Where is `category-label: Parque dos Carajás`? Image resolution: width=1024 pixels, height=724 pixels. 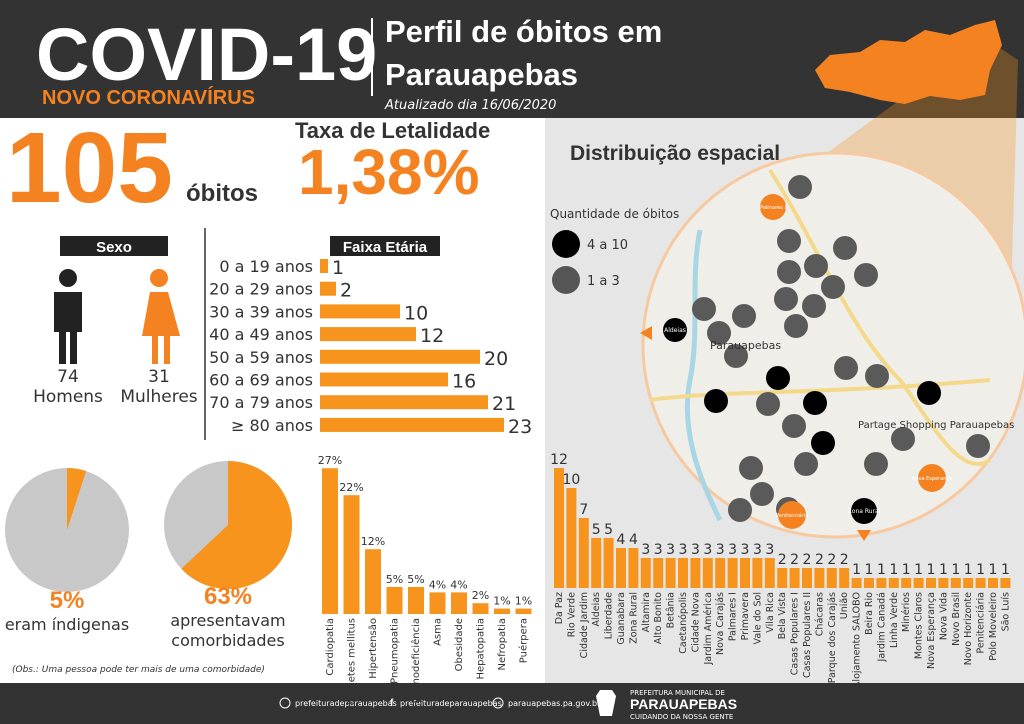
category-label: Parque dos Carajás is located at coordinates (832, 637).